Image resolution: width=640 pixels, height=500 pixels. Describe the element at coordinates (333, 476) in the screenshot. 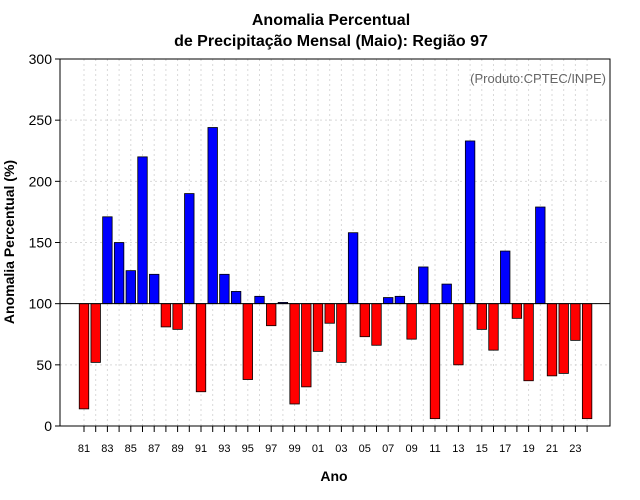

I see `x-axis-label: Ano` at that location.